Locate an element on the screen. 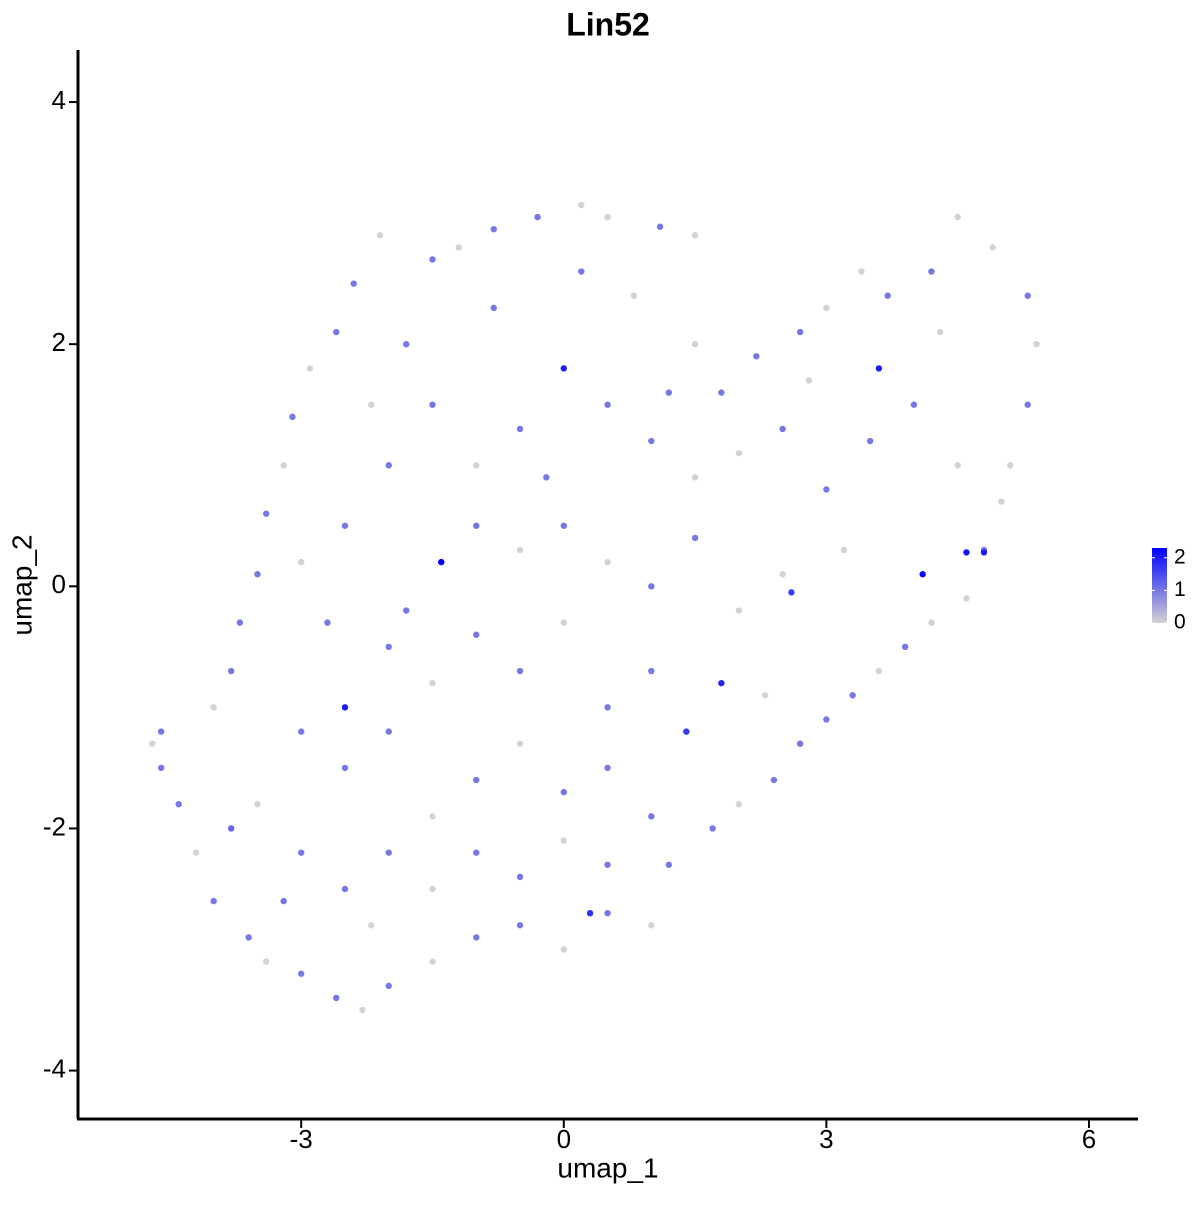  x-tick-label: 3 is located at coordinates (826, 1139).